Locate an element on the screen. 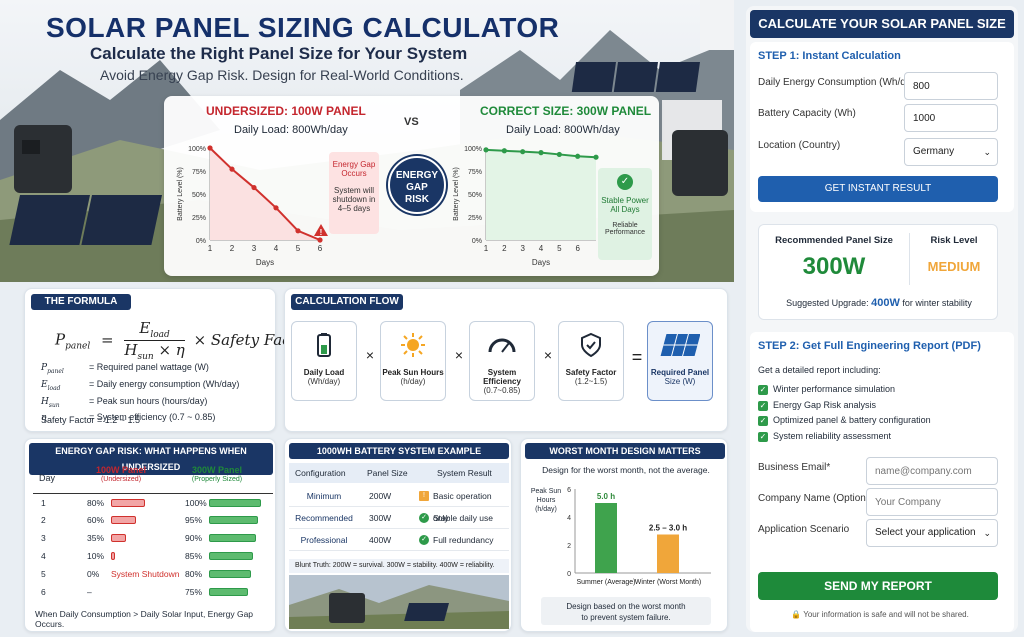 The width and height of the screenshot is (1024, 637). col-system-result: System Result is located at coordinates (464, 473).